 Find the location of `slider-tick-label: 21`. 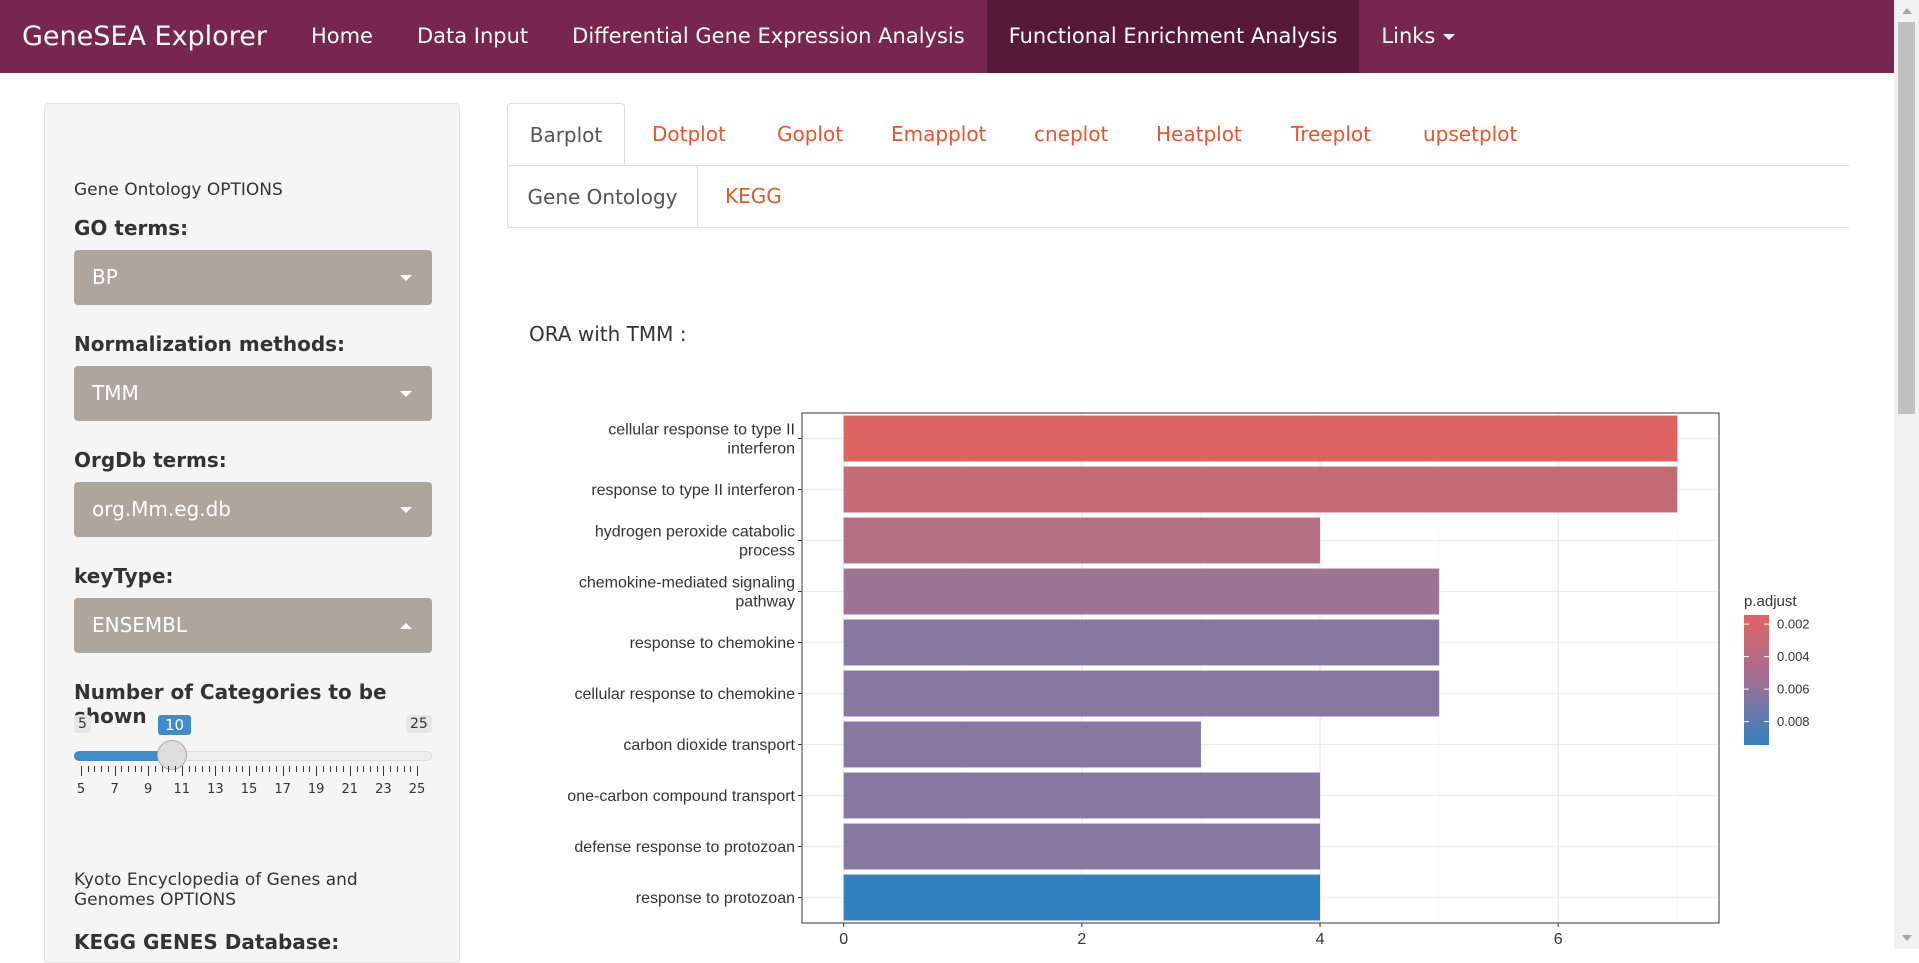

slider-tick-label: 21 is located at coordinates (350, 789).